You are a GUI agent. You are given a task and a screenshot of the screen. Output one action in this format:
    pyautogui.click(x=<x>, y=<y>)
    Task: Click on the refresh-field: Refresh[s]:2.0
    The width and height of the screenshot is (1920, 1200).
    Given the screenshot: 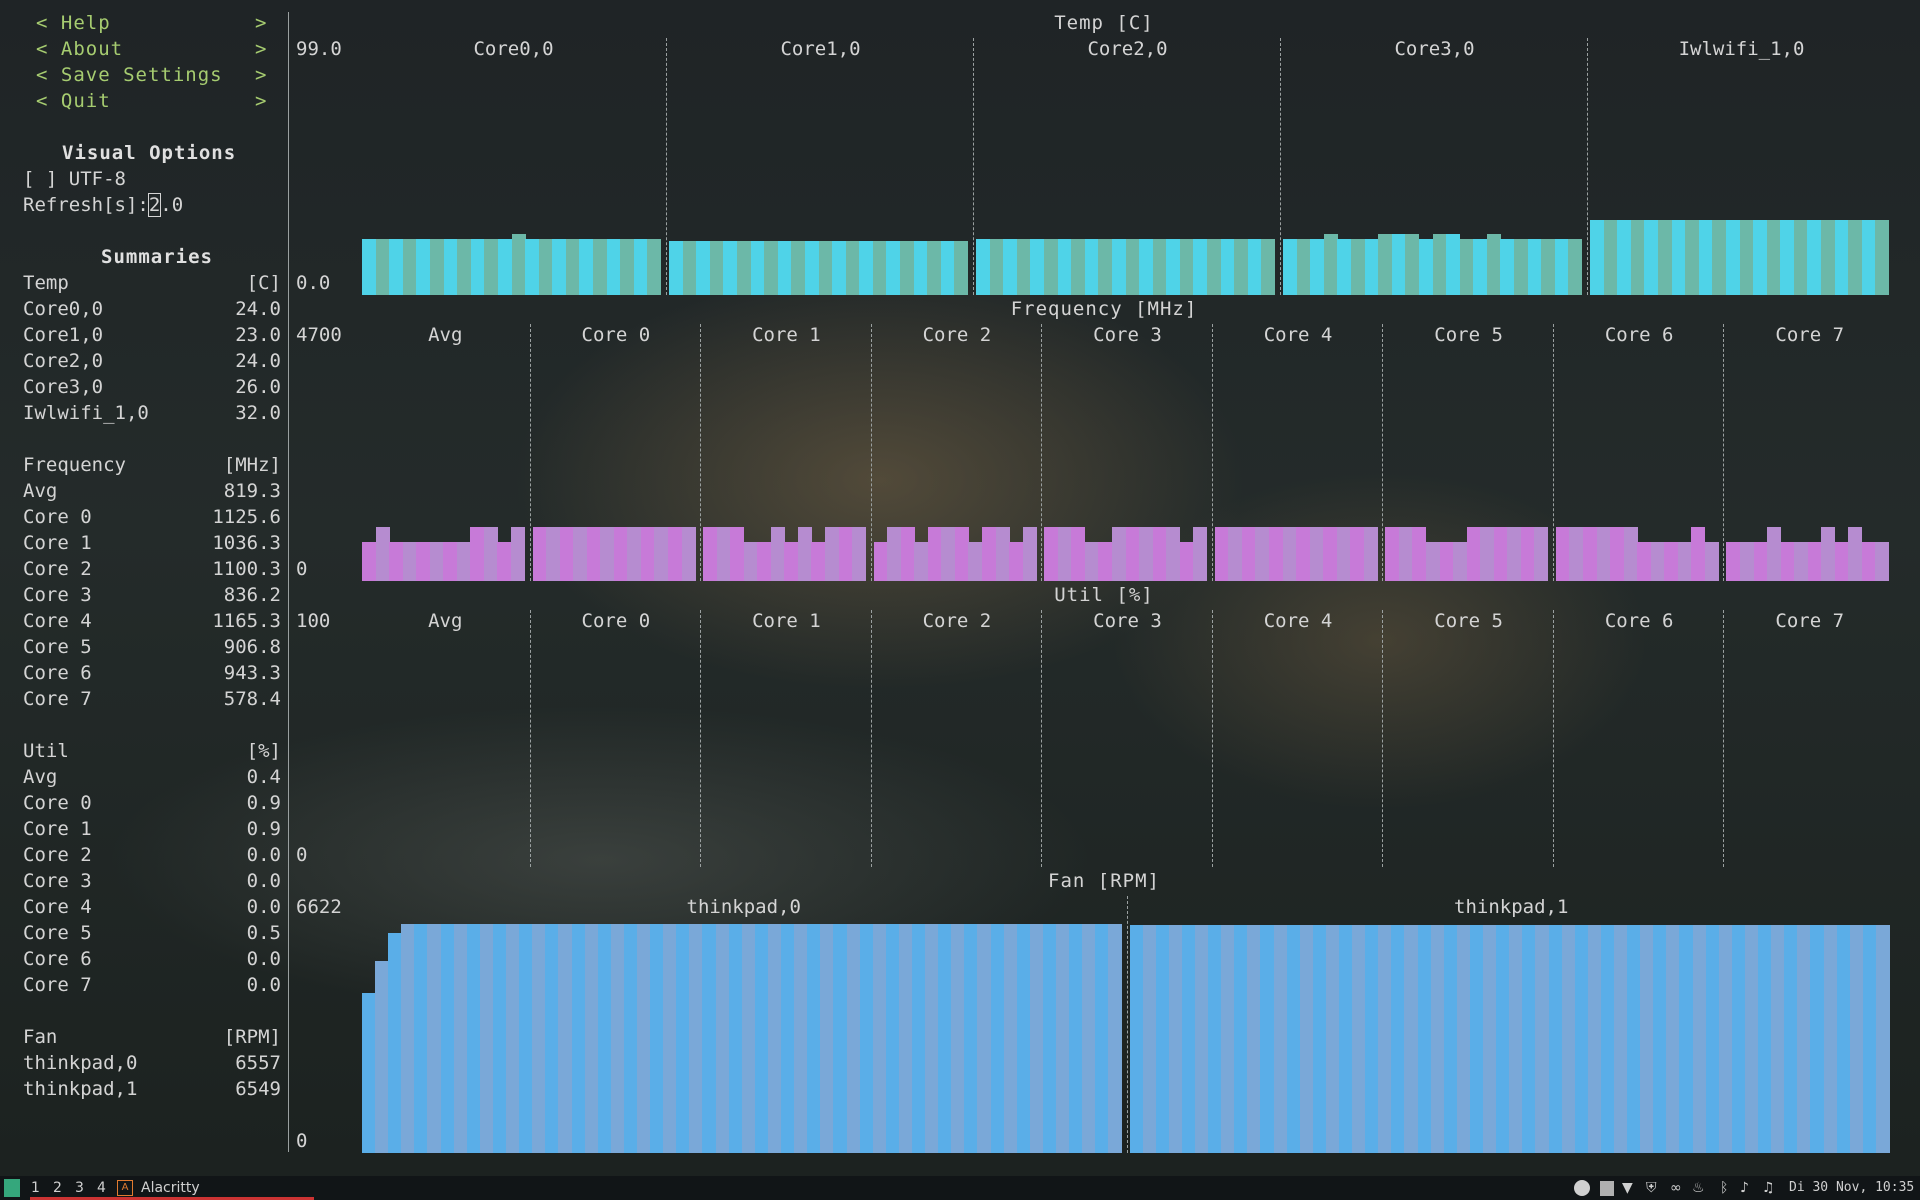 What is the action you would take?
    pyautogui.click(x=103, y=205)
    